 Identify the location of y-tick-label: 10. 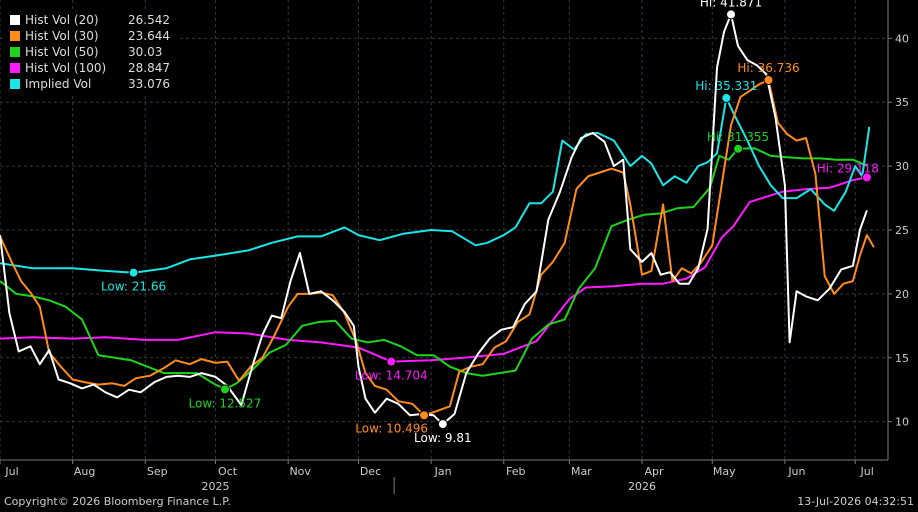
(902, 422).